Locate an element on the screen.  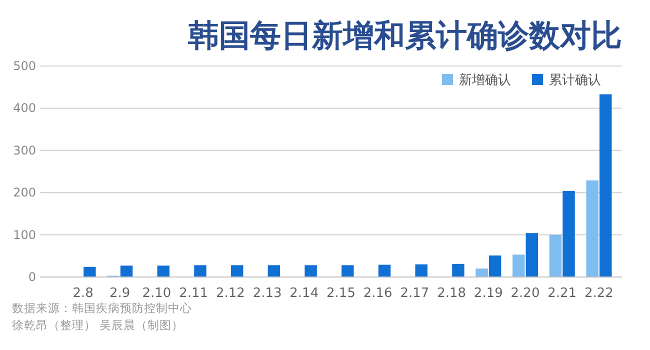
x-tick-label: 2.14 is located at coordinates (304, 293).